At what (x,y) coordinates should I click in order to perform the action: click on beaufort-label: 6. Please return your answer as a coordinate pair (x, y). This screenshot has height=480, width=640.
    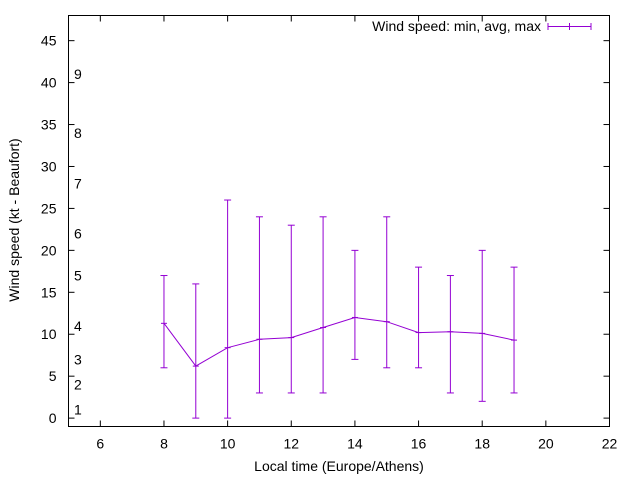
    Looking at the image, I should click on (78, 234).